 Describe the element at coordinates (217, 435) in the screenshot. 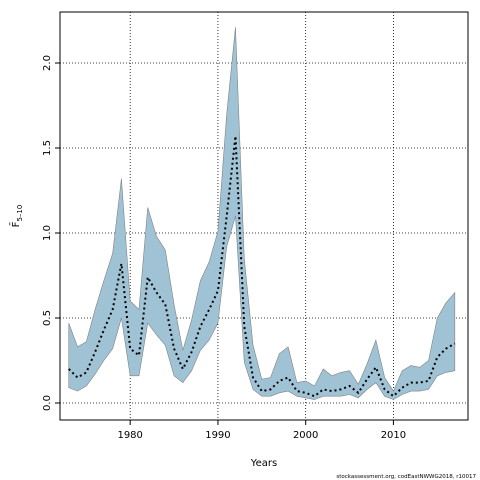

I see `x-tick-label-1990: 1990` at that location.